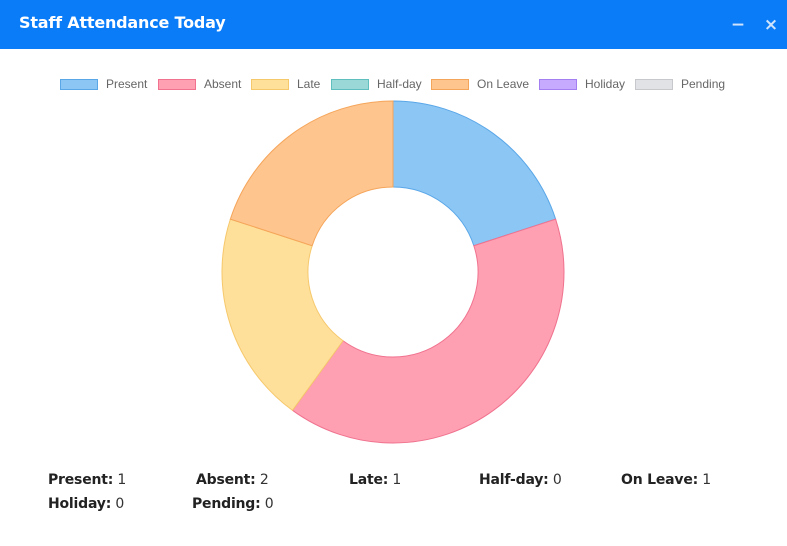  I want to click on slice-on-leave, so click(311, 173).